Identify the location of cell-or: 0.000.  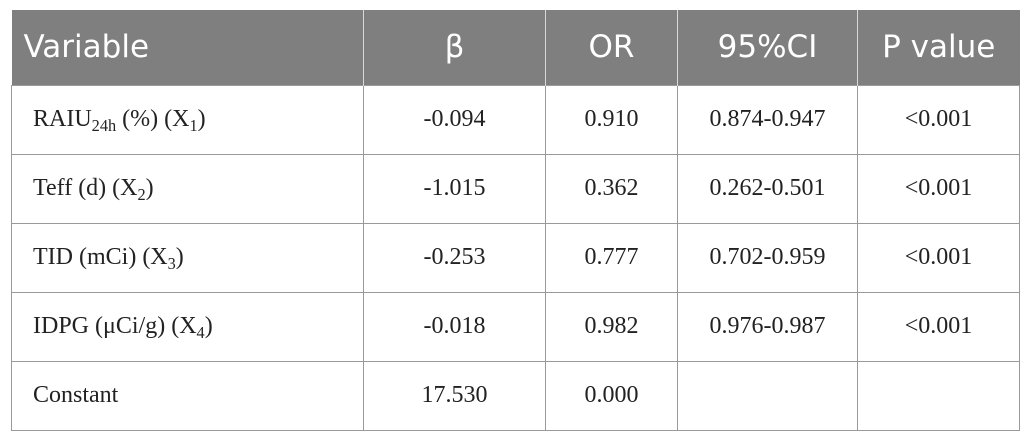
(611, 395).